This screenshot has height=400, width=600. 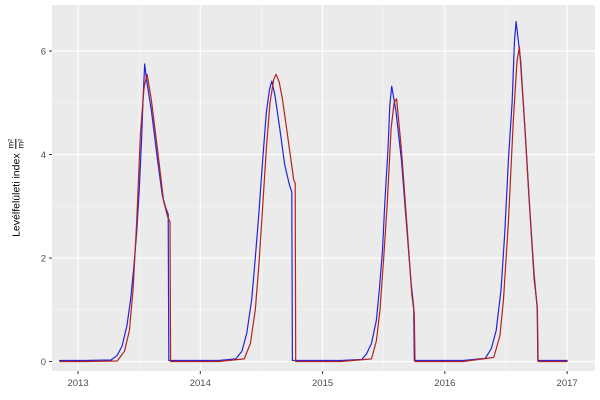 What do you see at coordinates (200, 383) in the screenshot?
I see `x-tick-label: 2014` at bounding box center [200, 383].